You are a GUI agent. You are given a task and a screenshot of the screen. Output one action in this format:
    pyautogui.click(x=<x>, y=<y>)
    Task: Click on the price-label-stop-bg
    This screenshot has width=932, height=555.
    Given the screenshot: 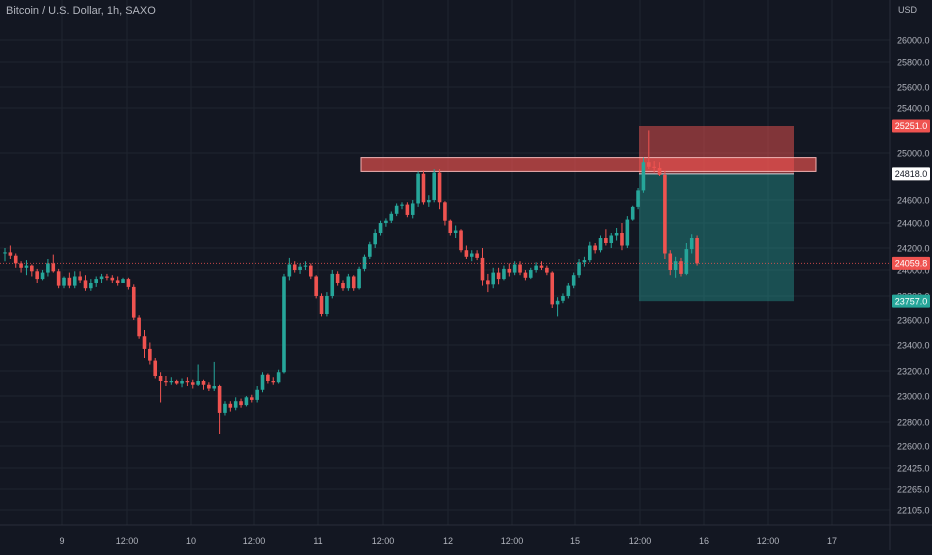 What is the action you would take?
    pyautogui.click(x=911, y=126)
    